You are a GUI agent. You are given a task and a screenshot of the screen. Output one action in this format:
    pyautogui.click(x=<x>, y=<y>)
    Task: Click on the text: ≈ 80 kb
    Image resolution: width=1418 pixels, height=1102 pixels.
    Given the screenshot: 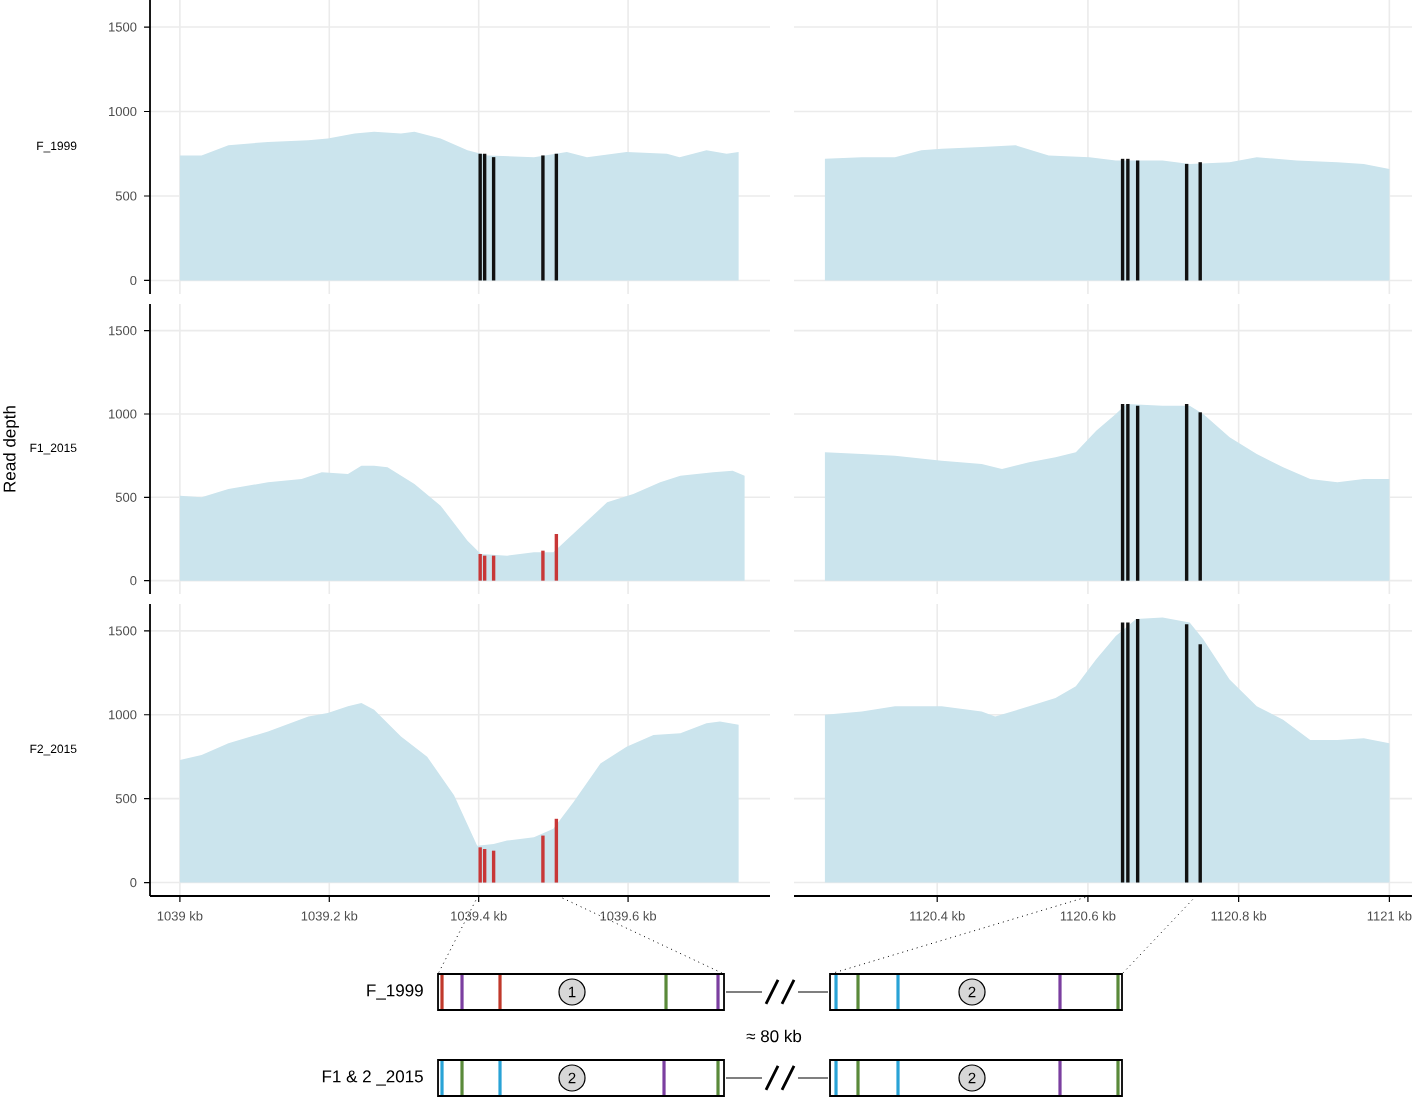 What is the action you would take?
    pyautogui.click(x=774, y=1036)
    